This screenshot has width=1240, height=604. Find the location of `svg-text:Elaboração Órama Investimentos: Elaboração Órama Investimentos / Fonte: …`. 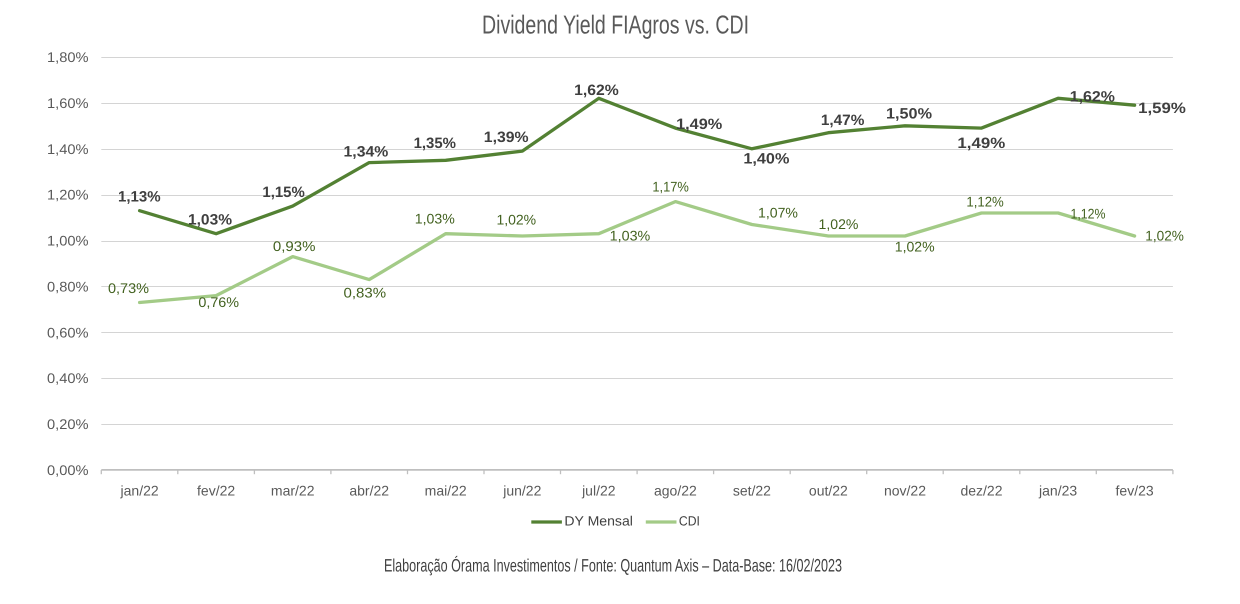

svg-text:Elaboração Órama Investimentos: Elaboração Órama Investimentos / Fonte: … is located at coordinates (613, 566).